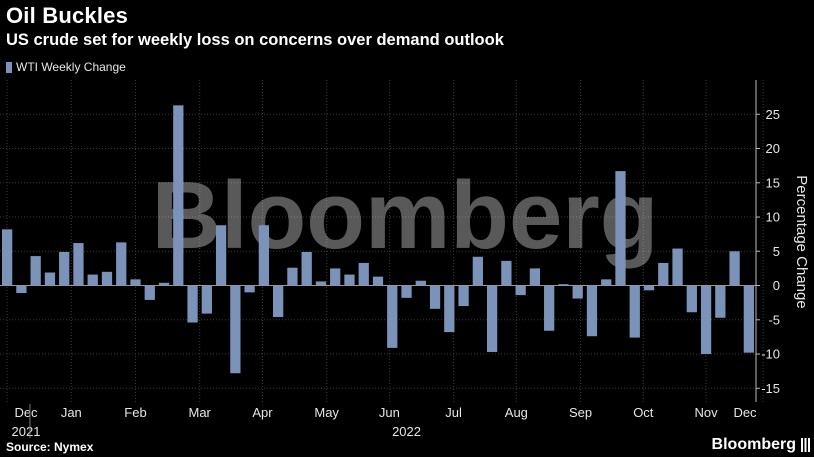  What do you see at coordinates (135, 412) in the screenshot?
I see `x-tick-label: Feb` at bounding box center [135, 412].